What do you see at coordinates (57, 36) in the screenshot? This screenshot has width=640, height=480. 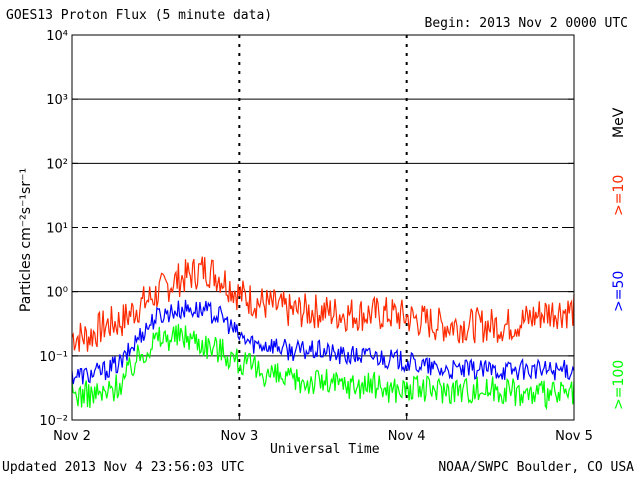 I see `y-tick-label: 10⁴` at bounding box center [57, 36].